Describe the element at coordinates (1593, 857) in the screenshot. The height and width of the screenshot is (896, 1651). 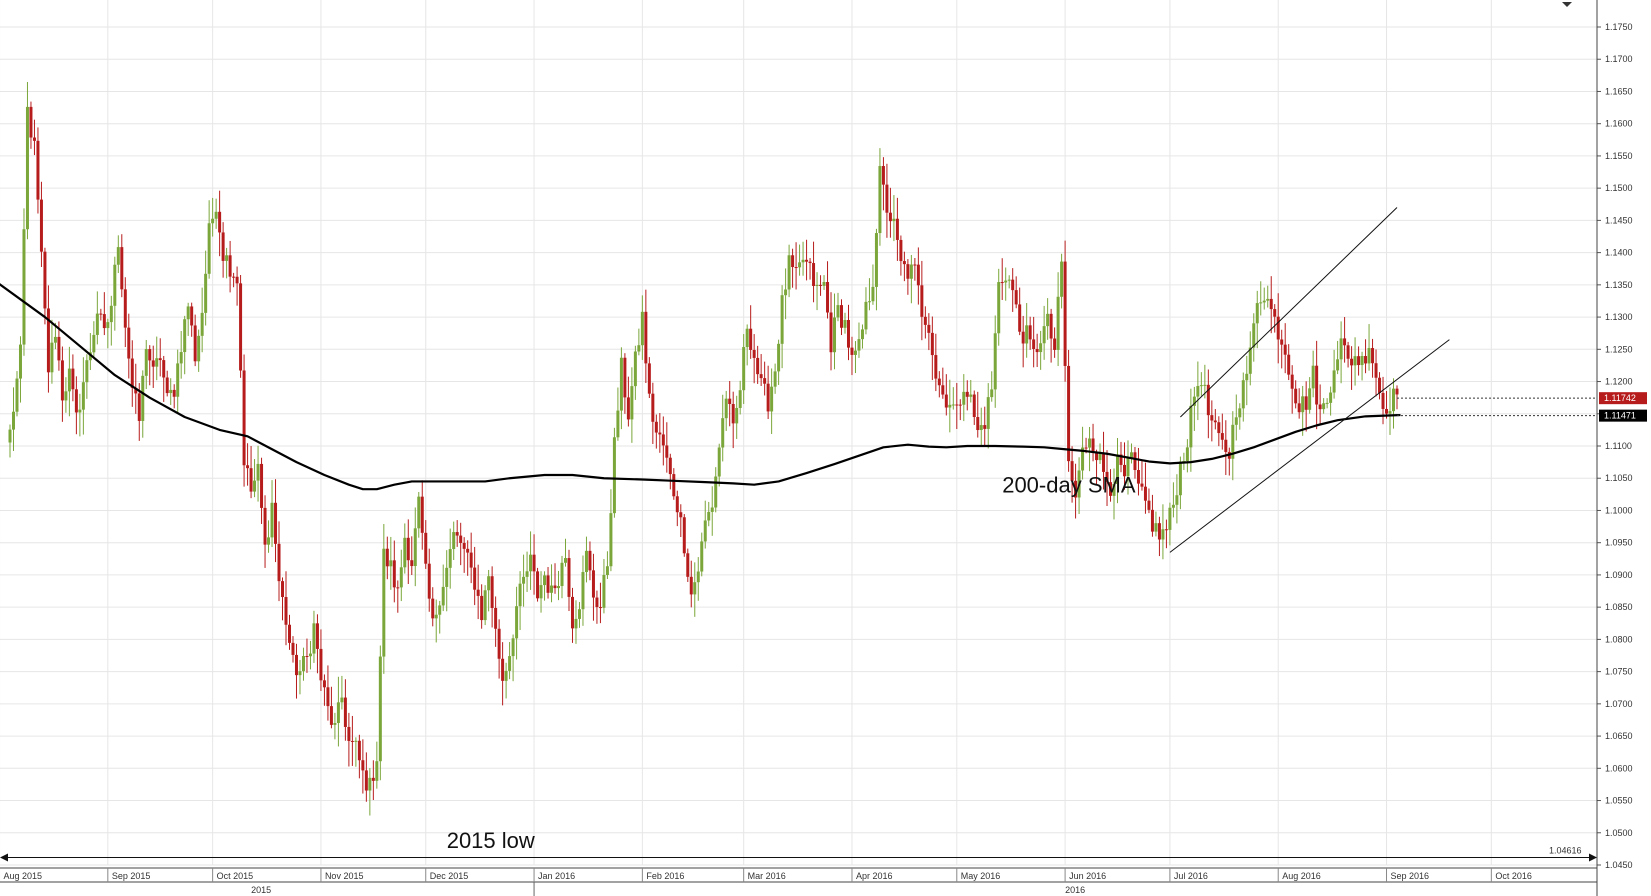
I see `arrow-right-icon` at that location.